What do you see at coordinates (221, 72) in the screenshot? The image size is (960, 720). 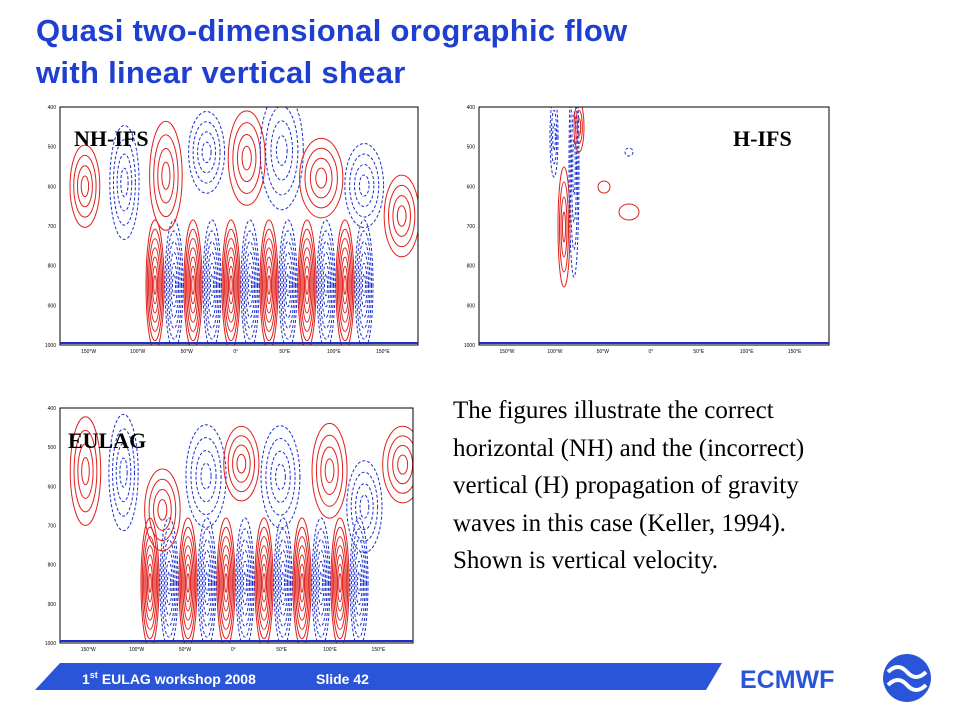 I see `title-line: with linear vertical shear` at bounding box center [221, 72].